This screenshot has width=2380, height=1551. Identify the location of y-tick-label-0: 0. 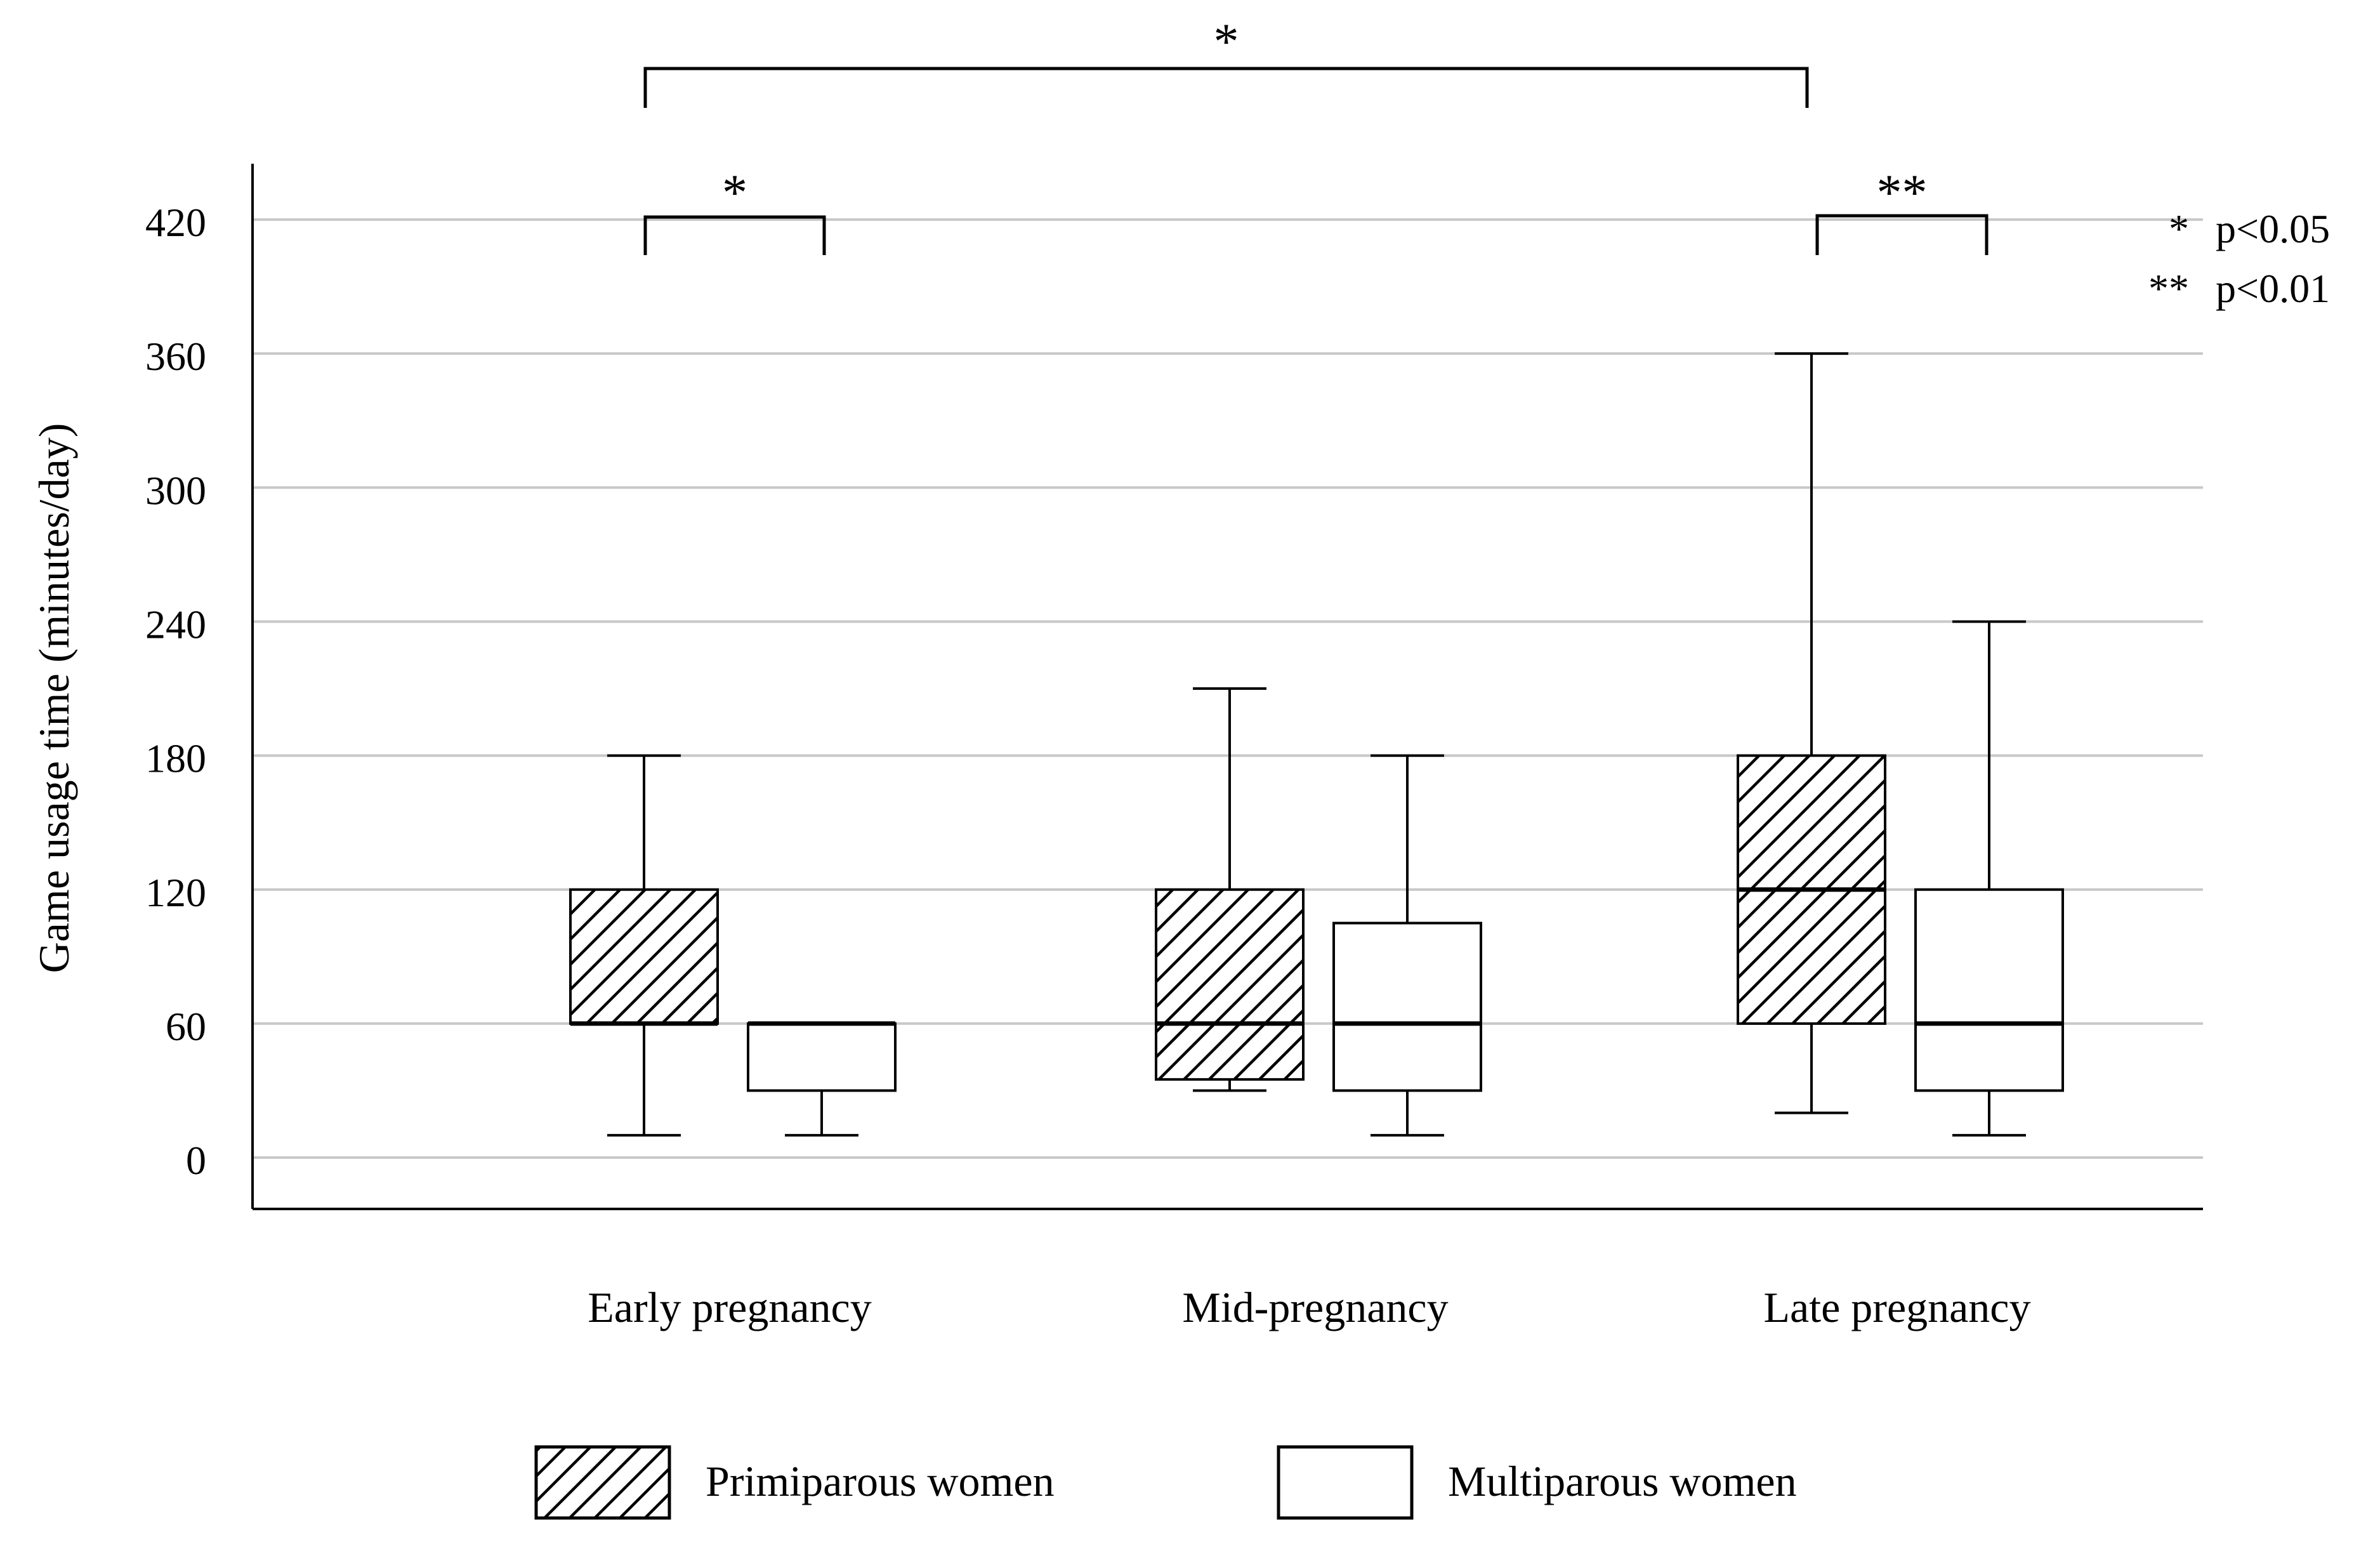
(196, 1160).